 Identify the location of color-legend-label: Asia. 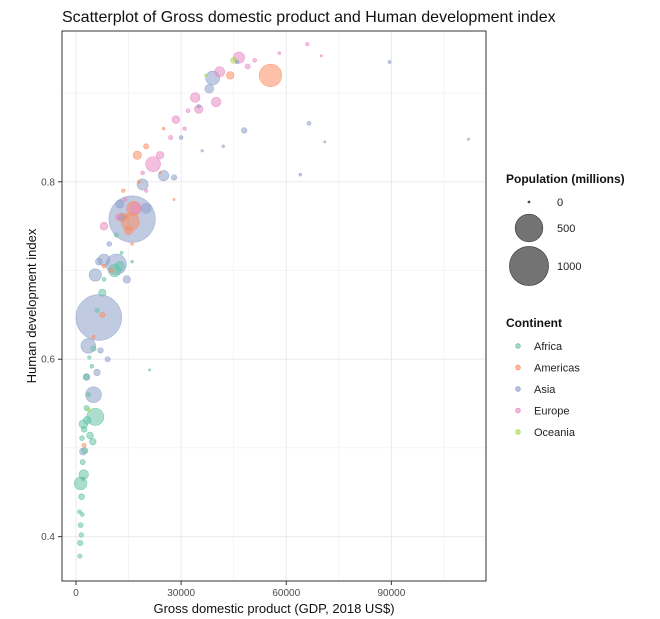
(545, 390).